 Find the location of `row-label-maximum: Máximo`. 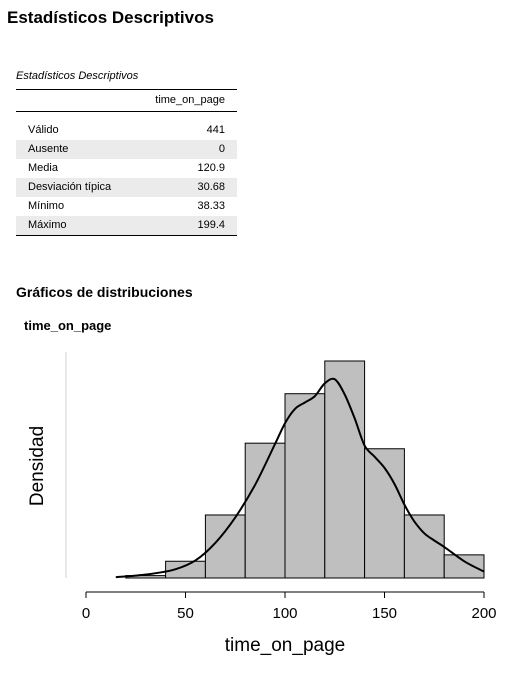

row-label-maximum: Máximo is located at coordinates (75, 226).